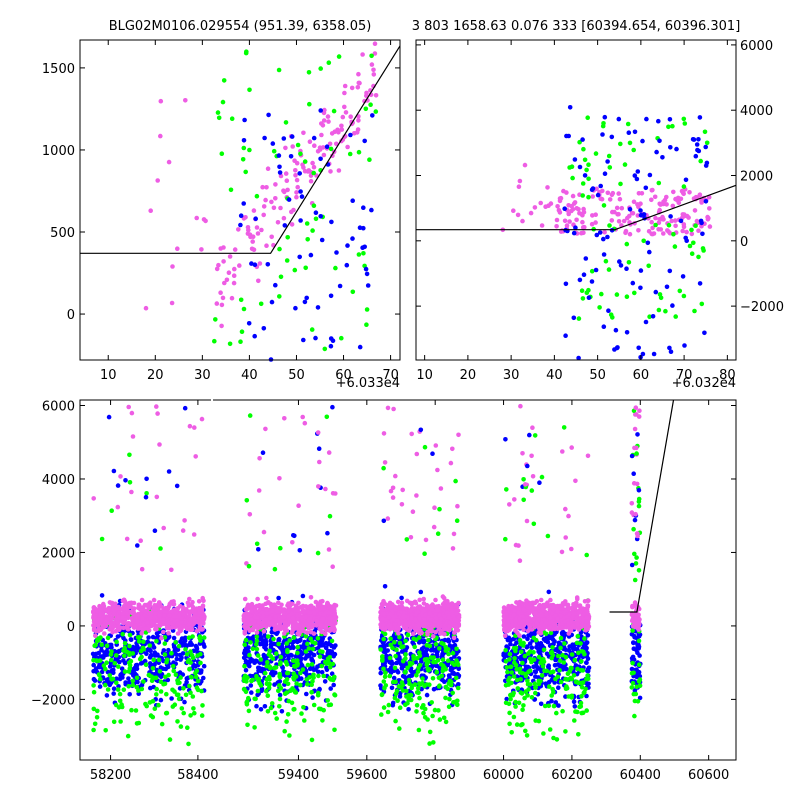  What do you see at coordinates (343, 375) in the screenshot?
I see `x-tick-label: 60` at bounding box center [343, 375].